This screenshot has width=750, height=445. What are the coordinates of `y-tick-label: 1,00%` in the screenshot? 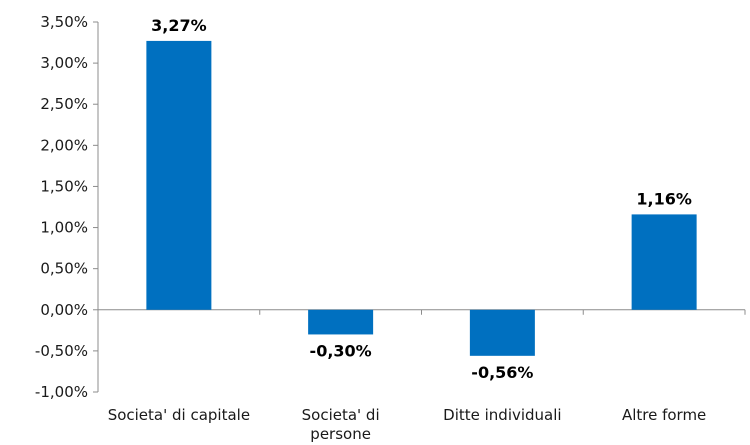 It's located at (64, 228).